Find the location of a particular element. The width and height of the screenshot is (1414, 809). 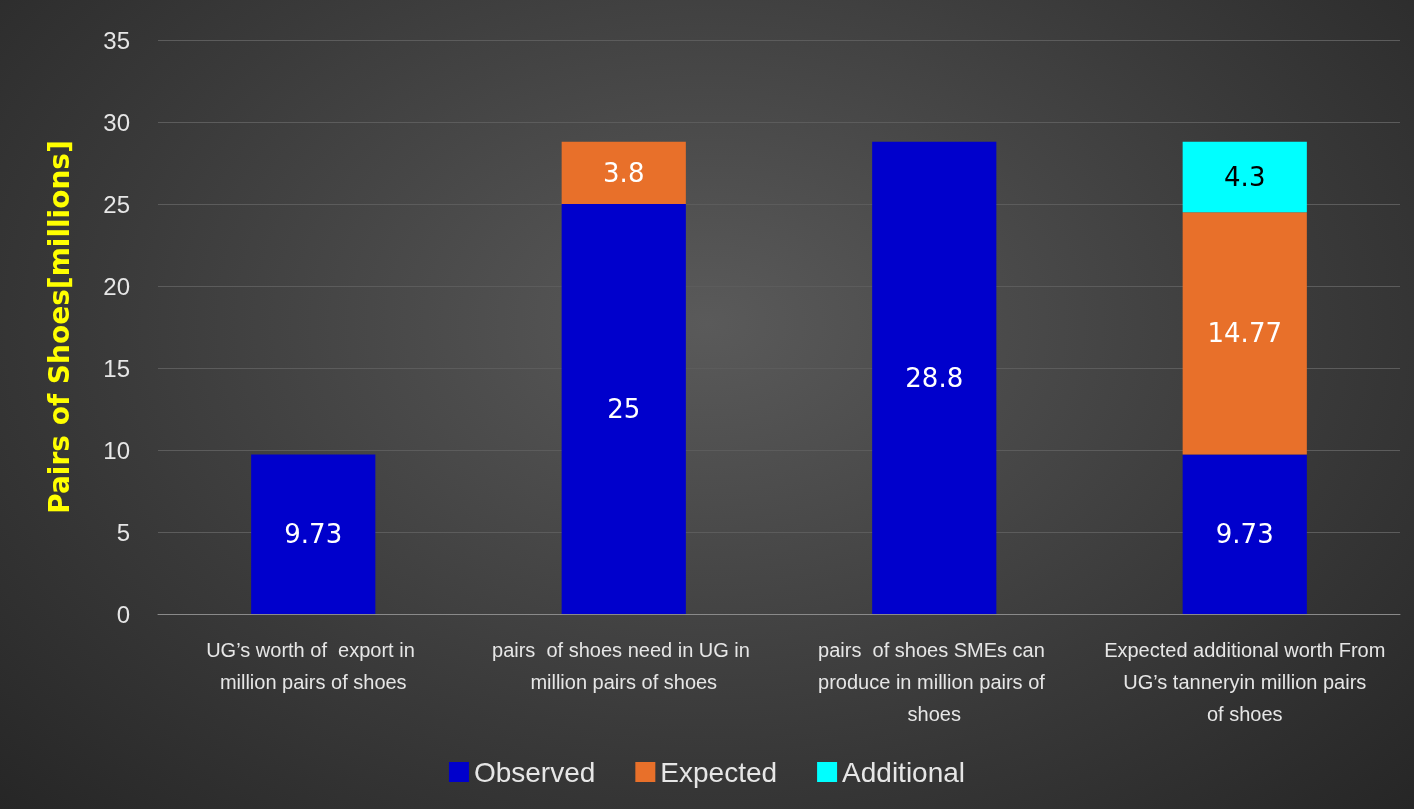

legend-label: Expected is located at coordinates (719, 772).